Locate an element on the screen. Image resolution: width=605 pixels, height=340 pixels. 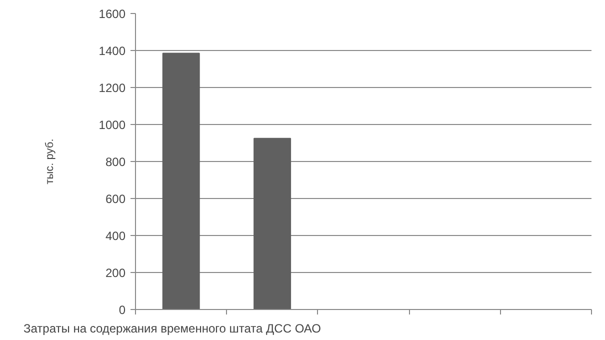
x-axis-title: Затраты на содержания временного штата ДСС ОАО is located at coordinates (172, 329).